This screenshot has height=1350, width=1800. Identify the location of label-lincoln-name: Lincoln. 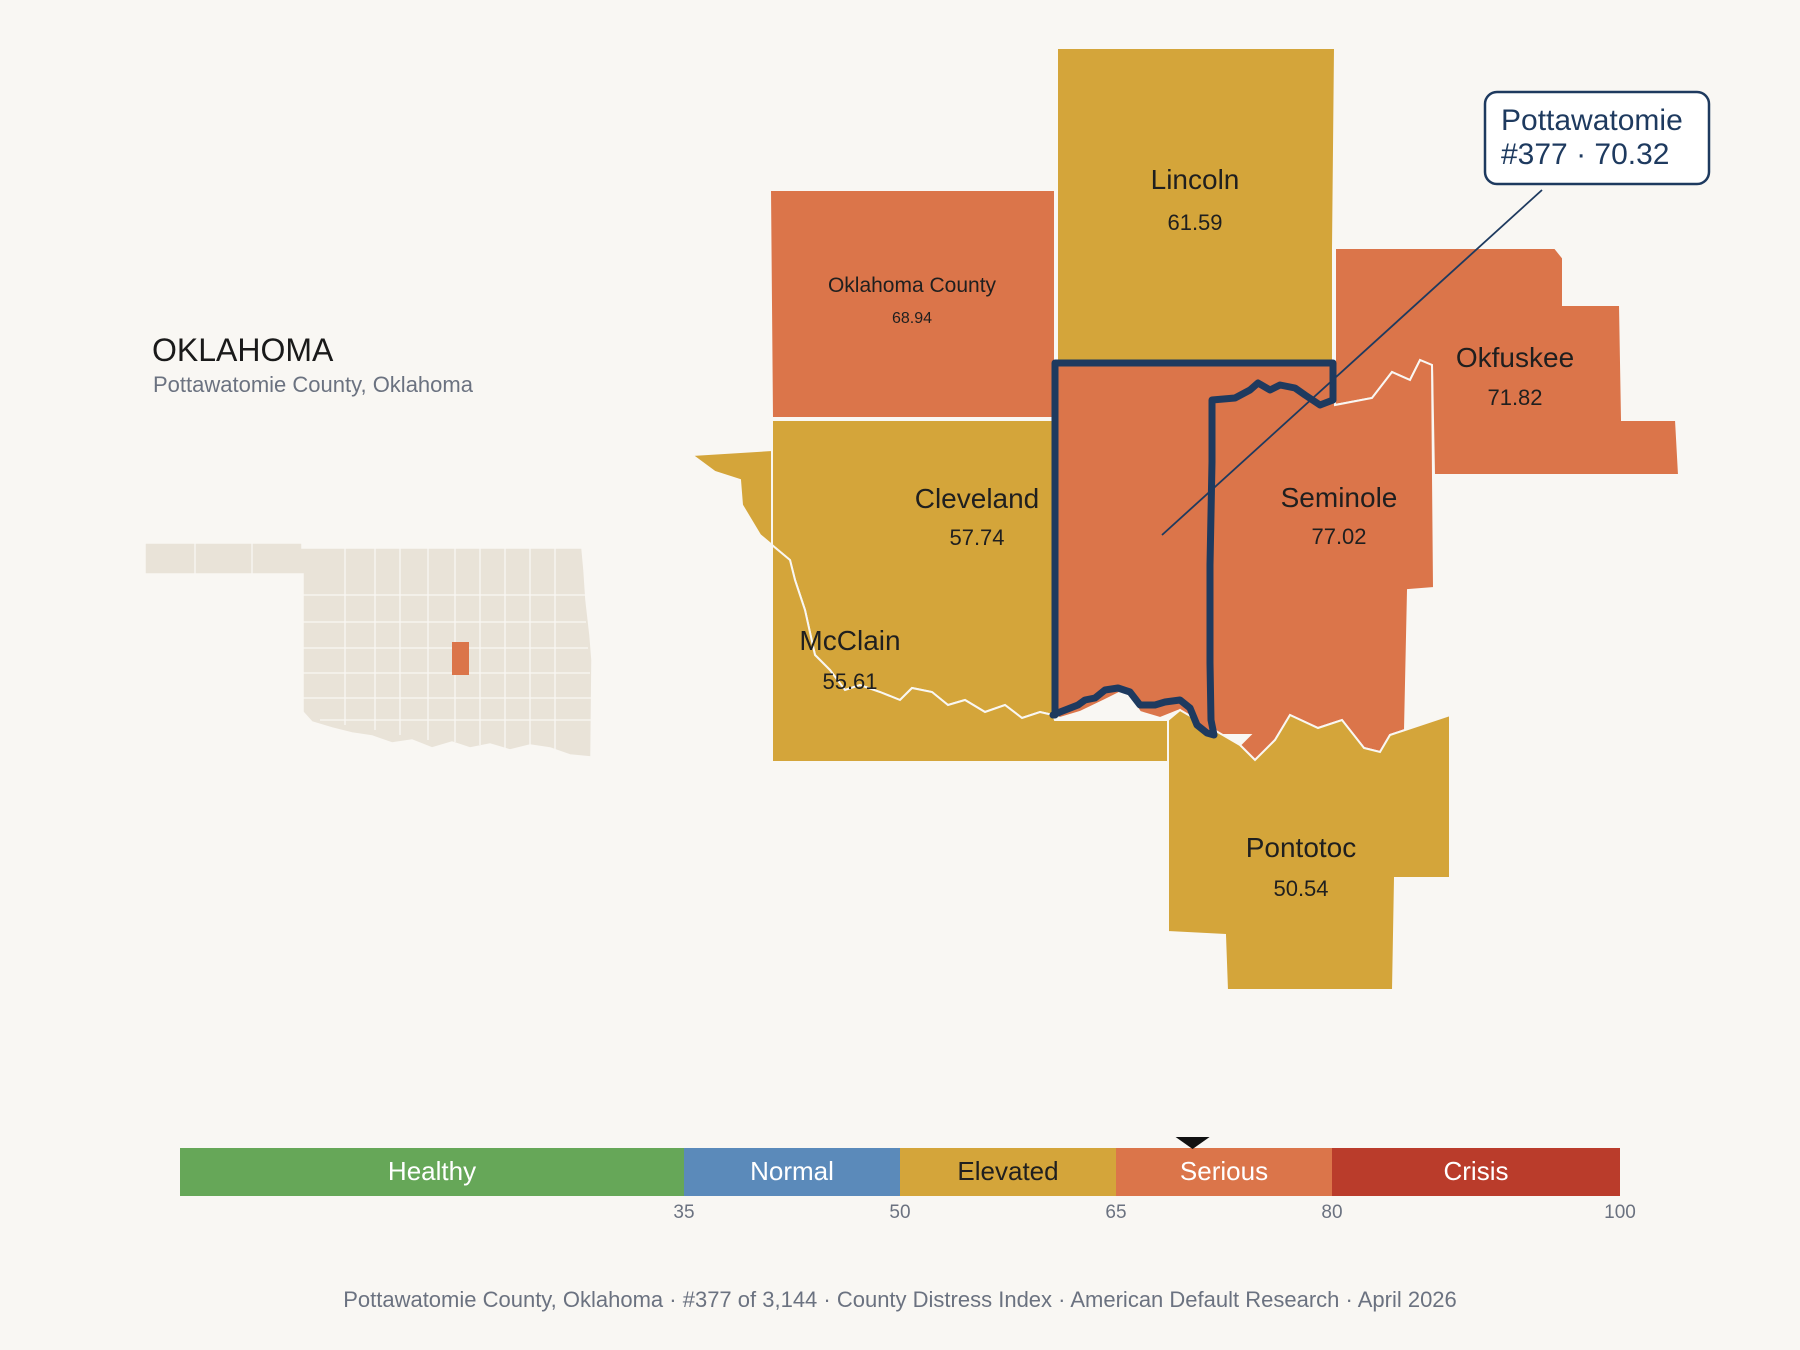
(1195, 179).